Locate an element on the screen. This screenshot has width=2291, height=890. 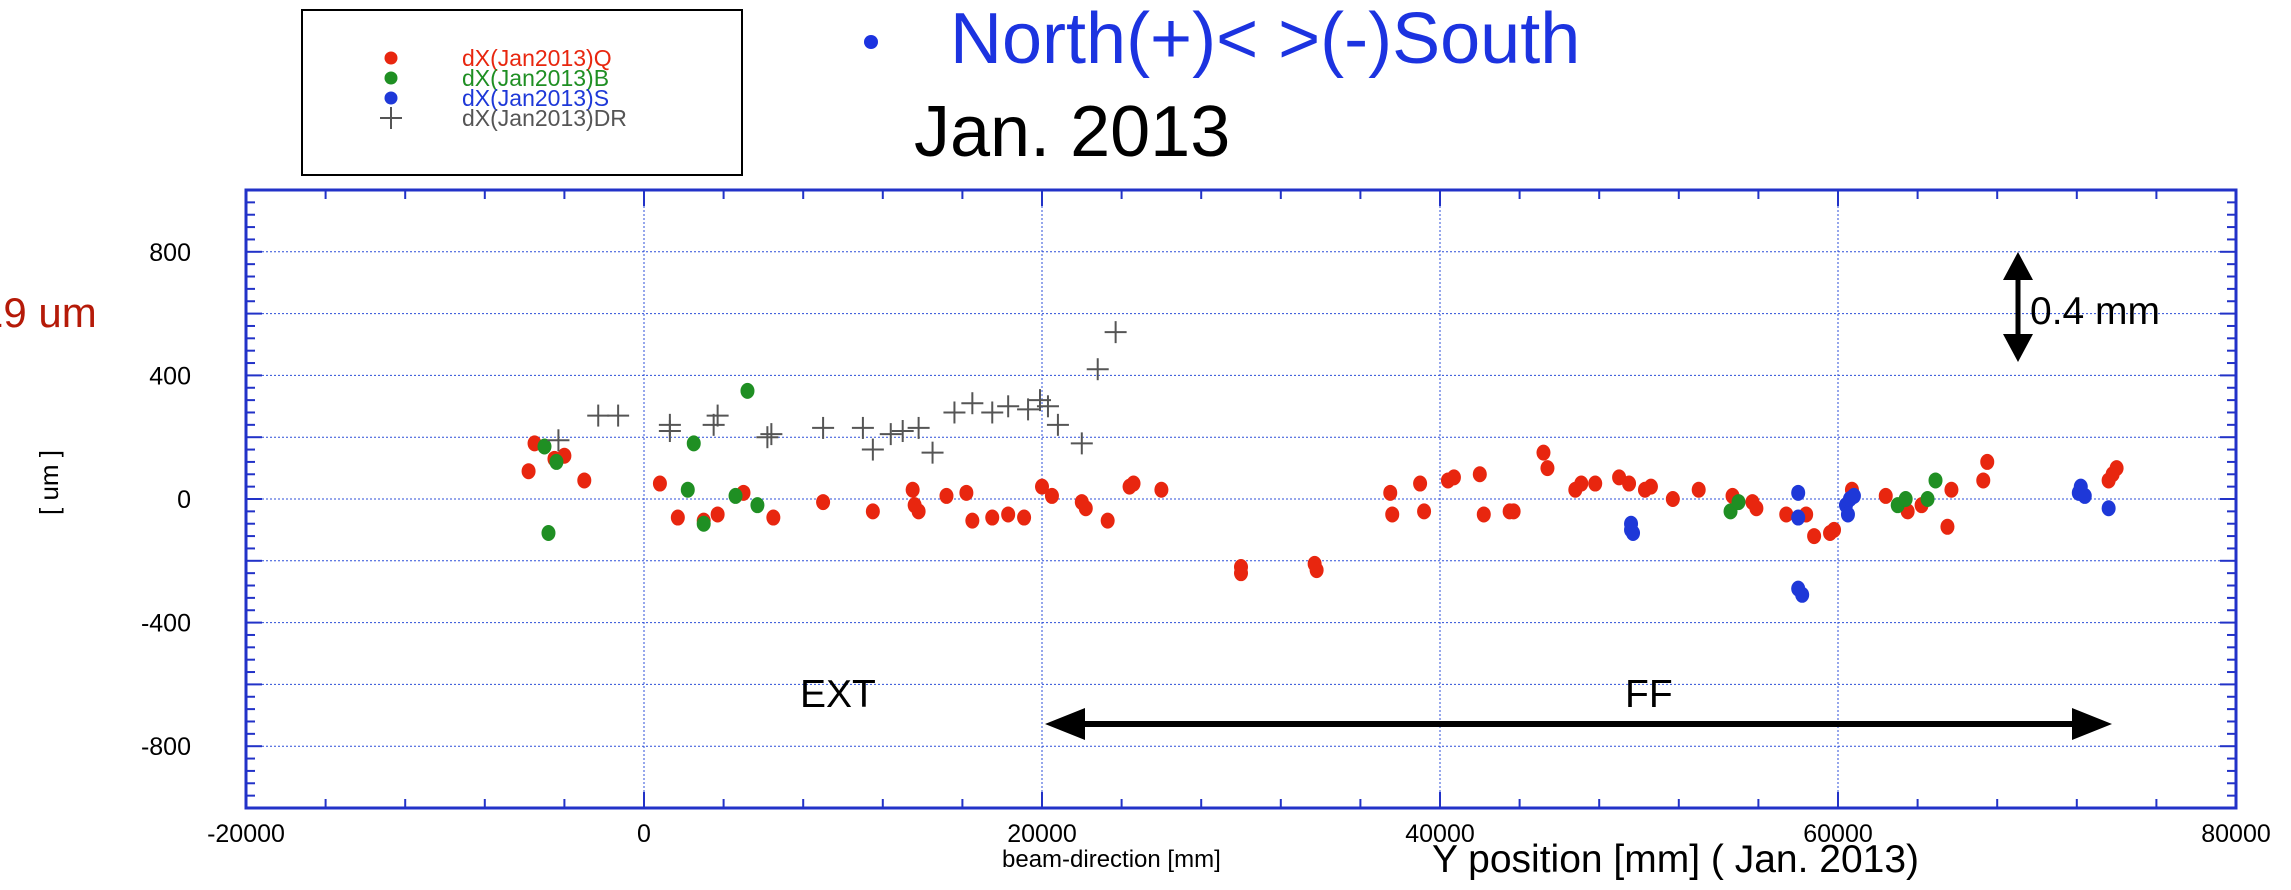
legend-label: dX(Jan2013)Q is located at coordinates (537, 58).